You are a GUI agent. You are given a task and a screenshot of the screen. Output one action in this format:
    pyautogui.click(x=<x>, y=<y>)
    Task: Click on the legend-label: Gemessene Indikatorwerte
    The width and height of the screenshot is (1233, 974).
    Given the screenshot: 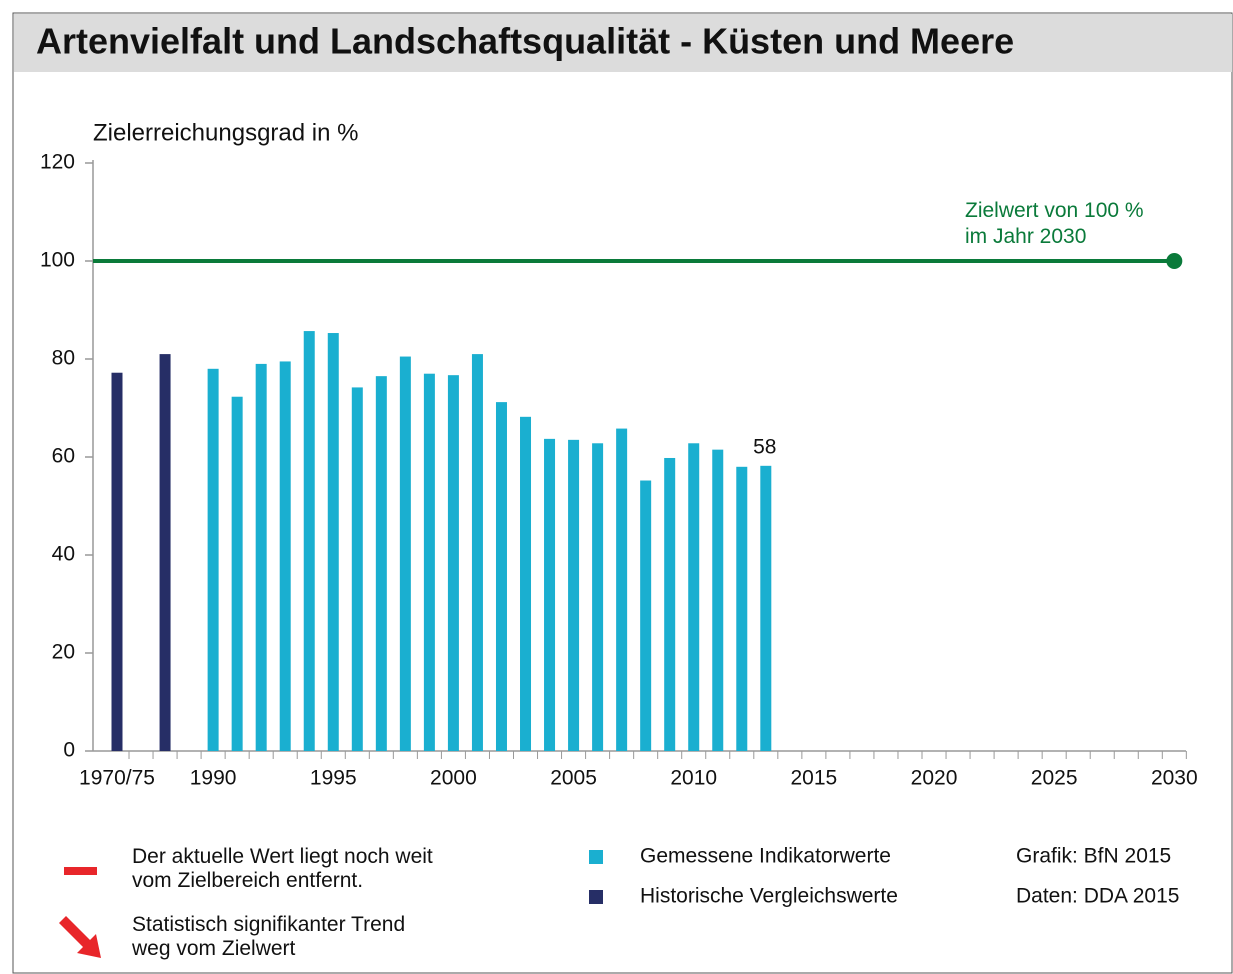 What is the action you would take?
    pyautogui.click(x=765, y=856)
    